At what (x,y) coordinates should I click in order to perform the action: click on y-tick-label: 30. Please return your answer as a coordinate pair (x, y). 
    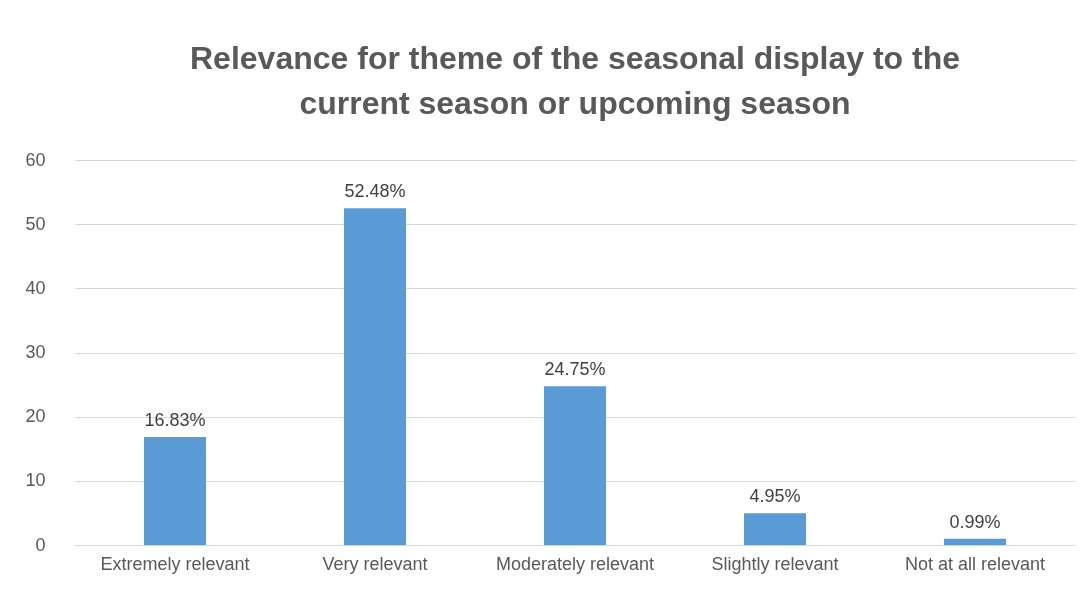
    Looking at the image, I should click on (35, 352).